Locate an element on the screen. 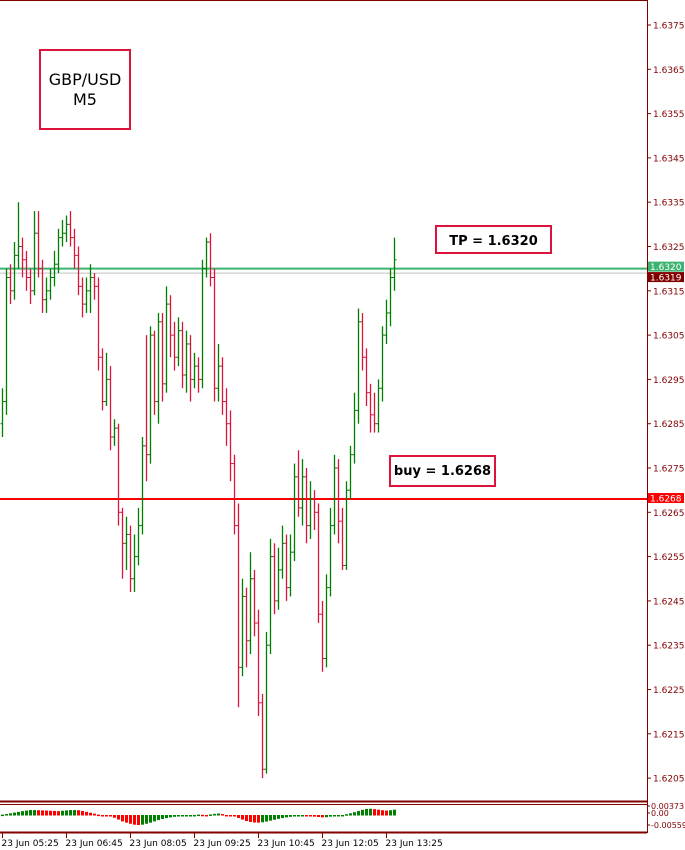  y-tick-label: 1.6325 is located at coordinates (669, 248).